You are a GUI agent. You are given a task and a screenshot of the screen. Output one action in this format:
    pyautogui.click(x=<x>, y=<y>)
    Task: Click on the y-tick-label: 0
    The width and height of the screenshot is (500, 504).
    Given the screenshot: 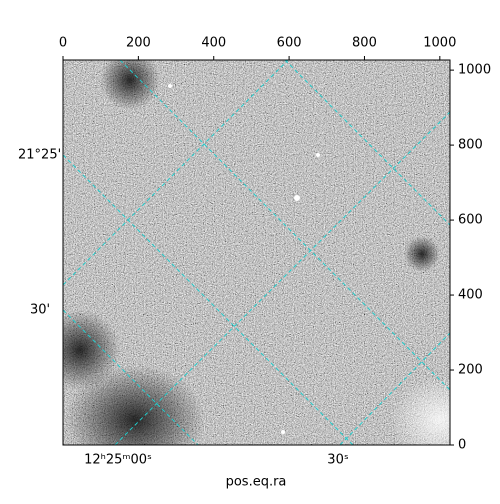 What is the action you would take?
    pyautogui.click(x=462, y=445)
    